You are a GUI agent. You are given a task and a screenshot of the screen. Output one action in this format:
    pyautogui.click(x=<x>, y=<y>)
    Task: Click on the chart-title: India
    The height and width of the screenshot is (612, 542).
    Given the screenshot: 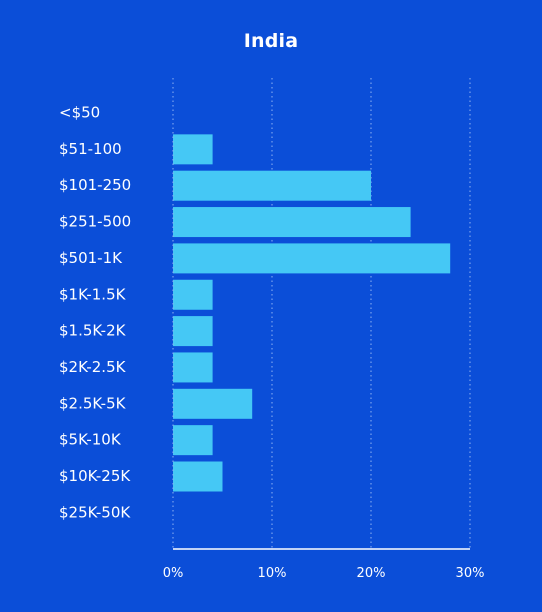 What is the action you would take?
    pyautogui.click(x=271, y=41)
    